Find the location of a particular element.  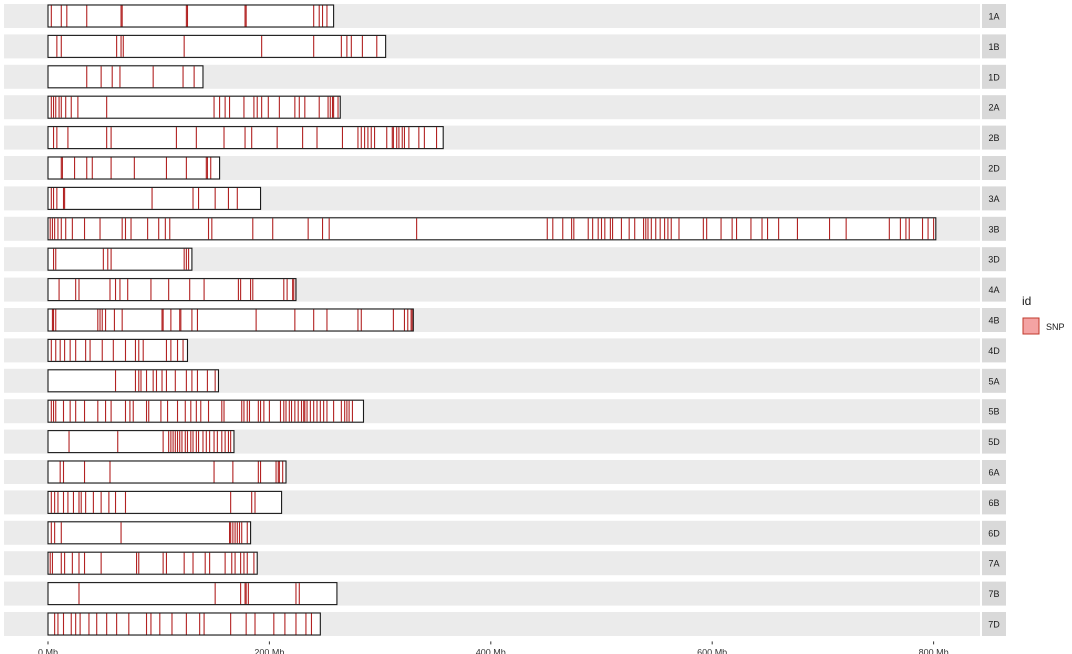

chromosome-row-6d: 6D is located at coordinates (505, 532).